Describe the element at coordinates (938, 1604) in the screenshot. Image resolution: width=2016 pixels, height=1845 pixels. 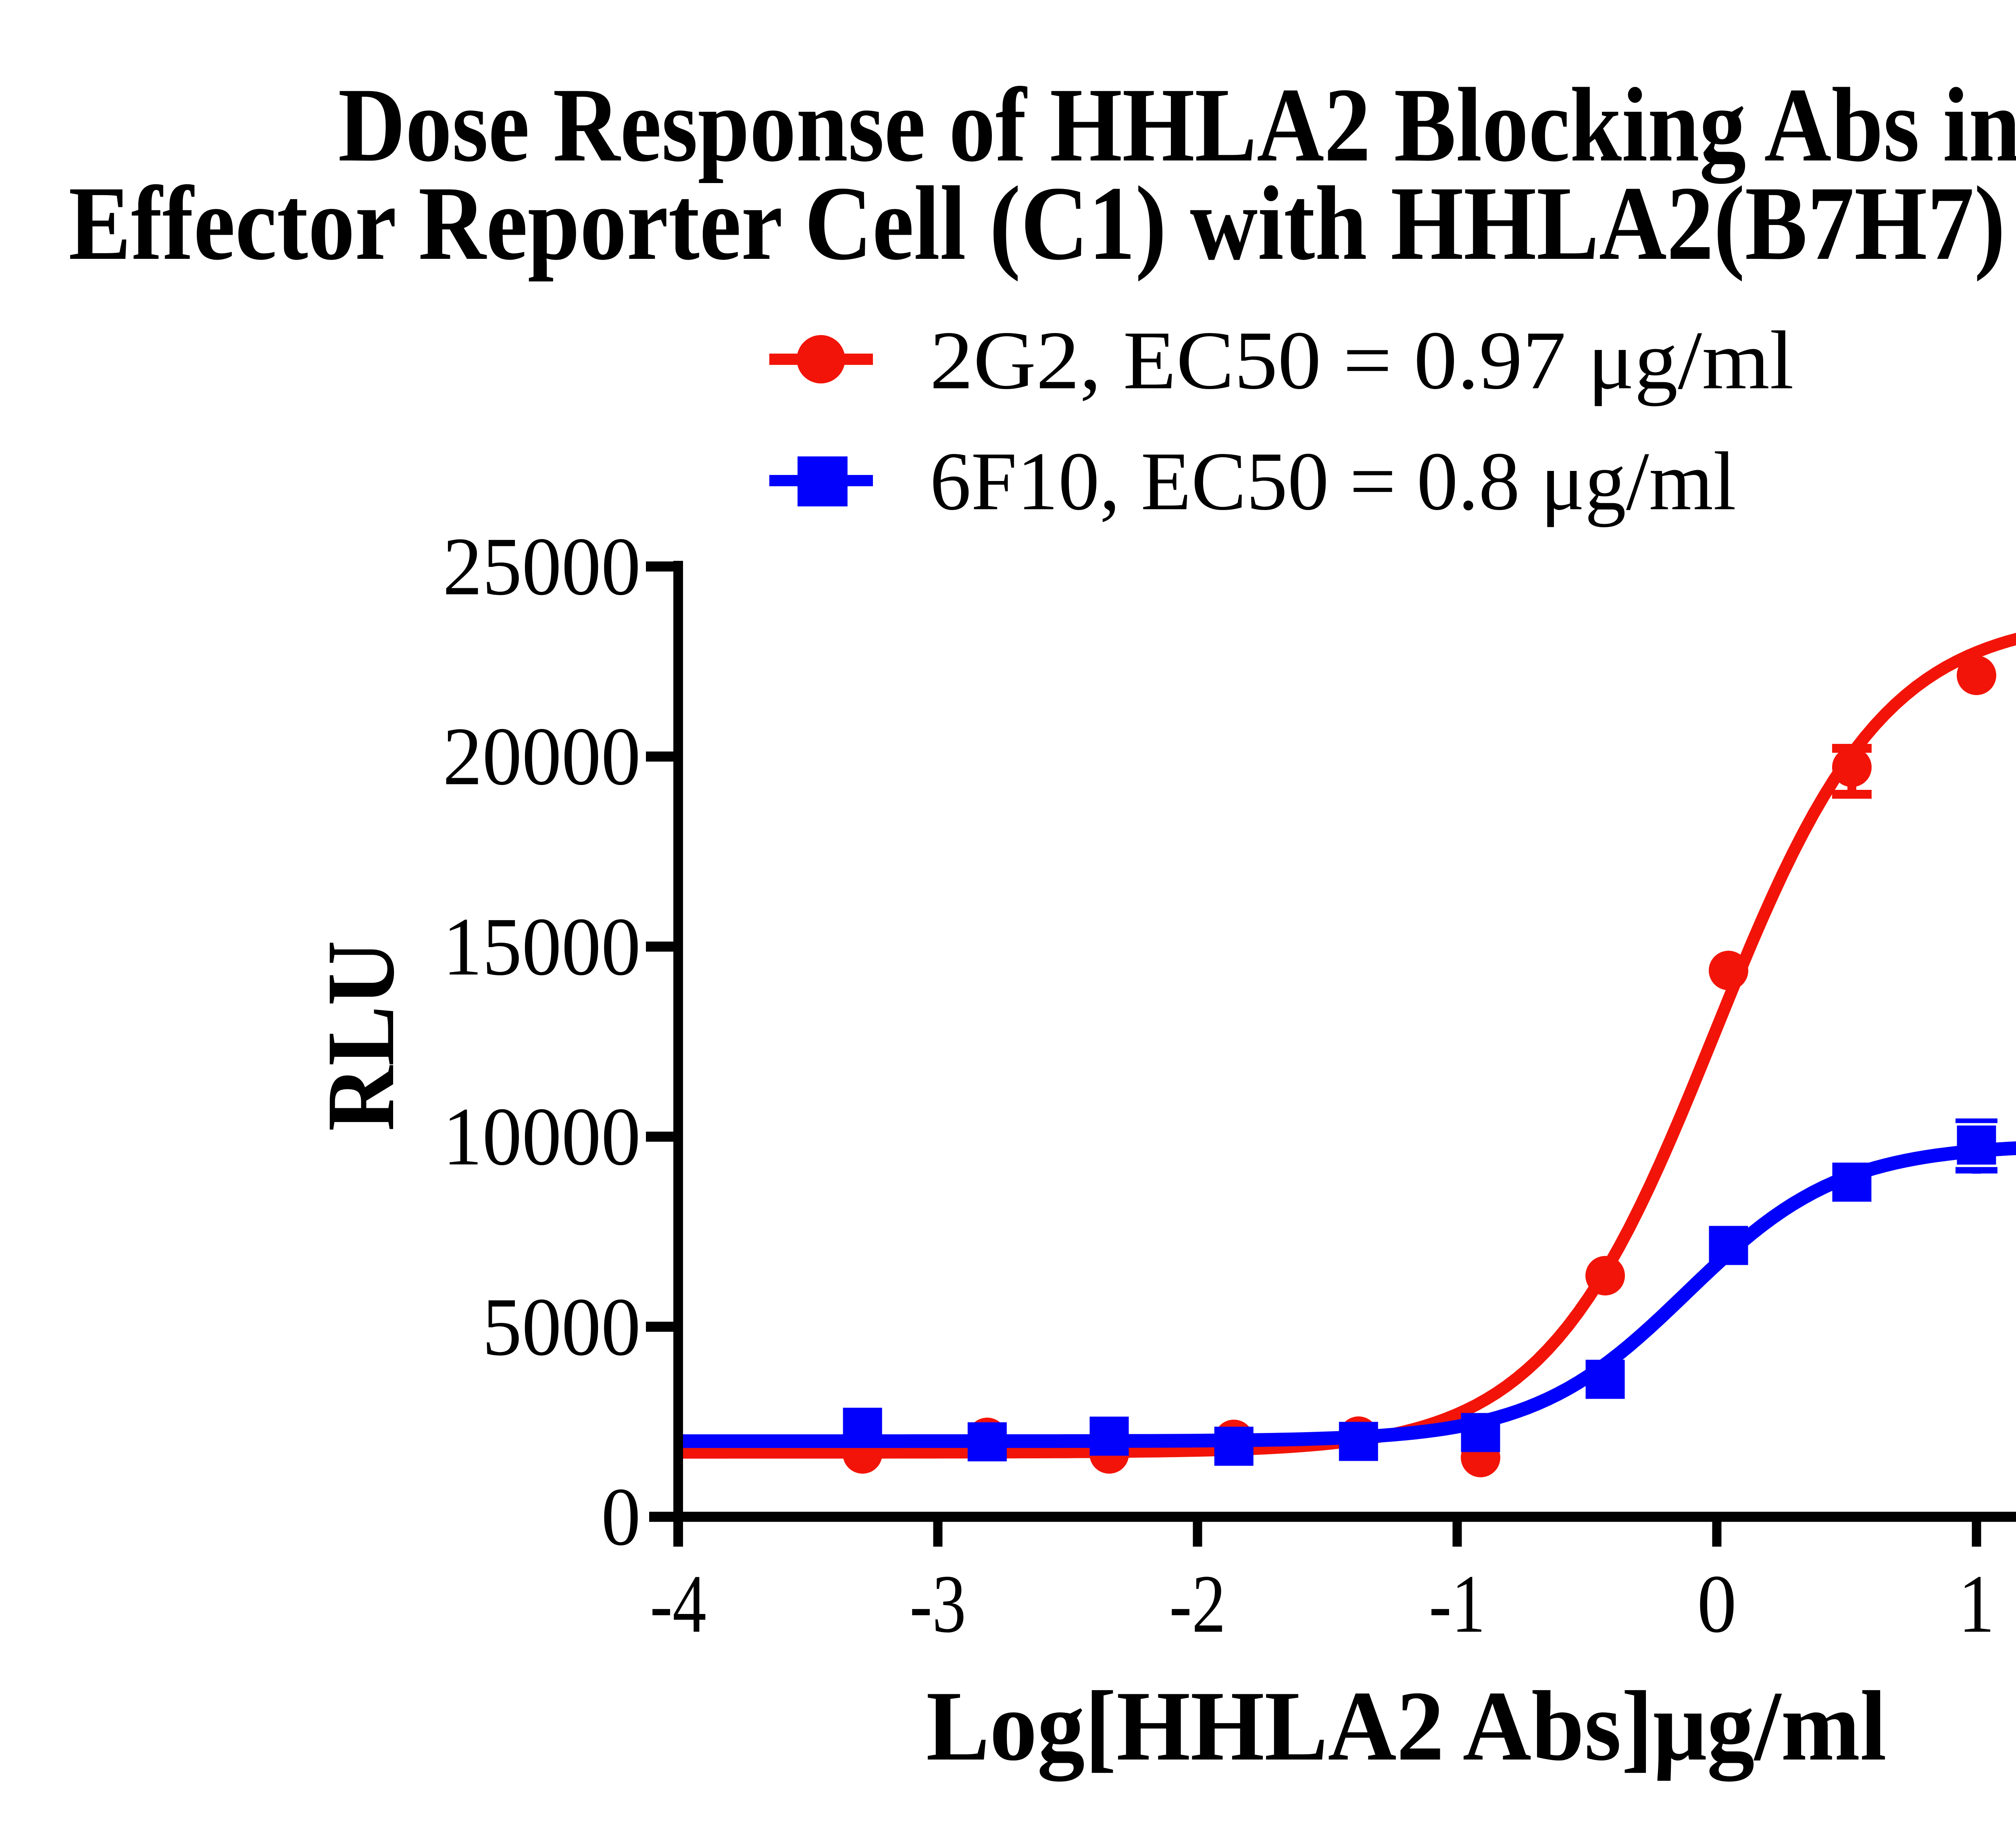
I see `svg-text: -3` at that location.